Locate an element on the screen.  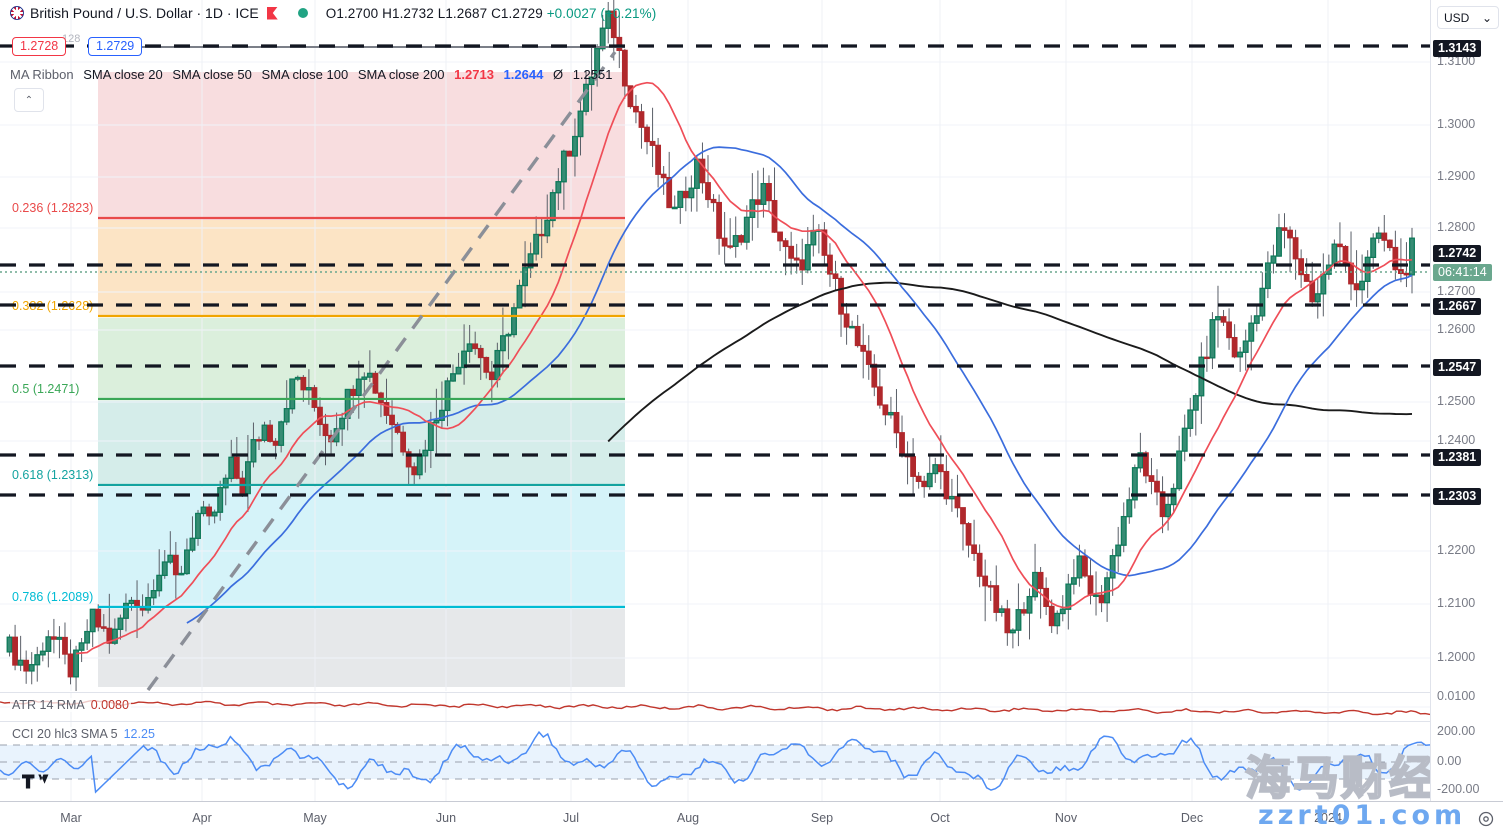
price-level-badge: 1.2303 is located at coordinates (1457, 496).